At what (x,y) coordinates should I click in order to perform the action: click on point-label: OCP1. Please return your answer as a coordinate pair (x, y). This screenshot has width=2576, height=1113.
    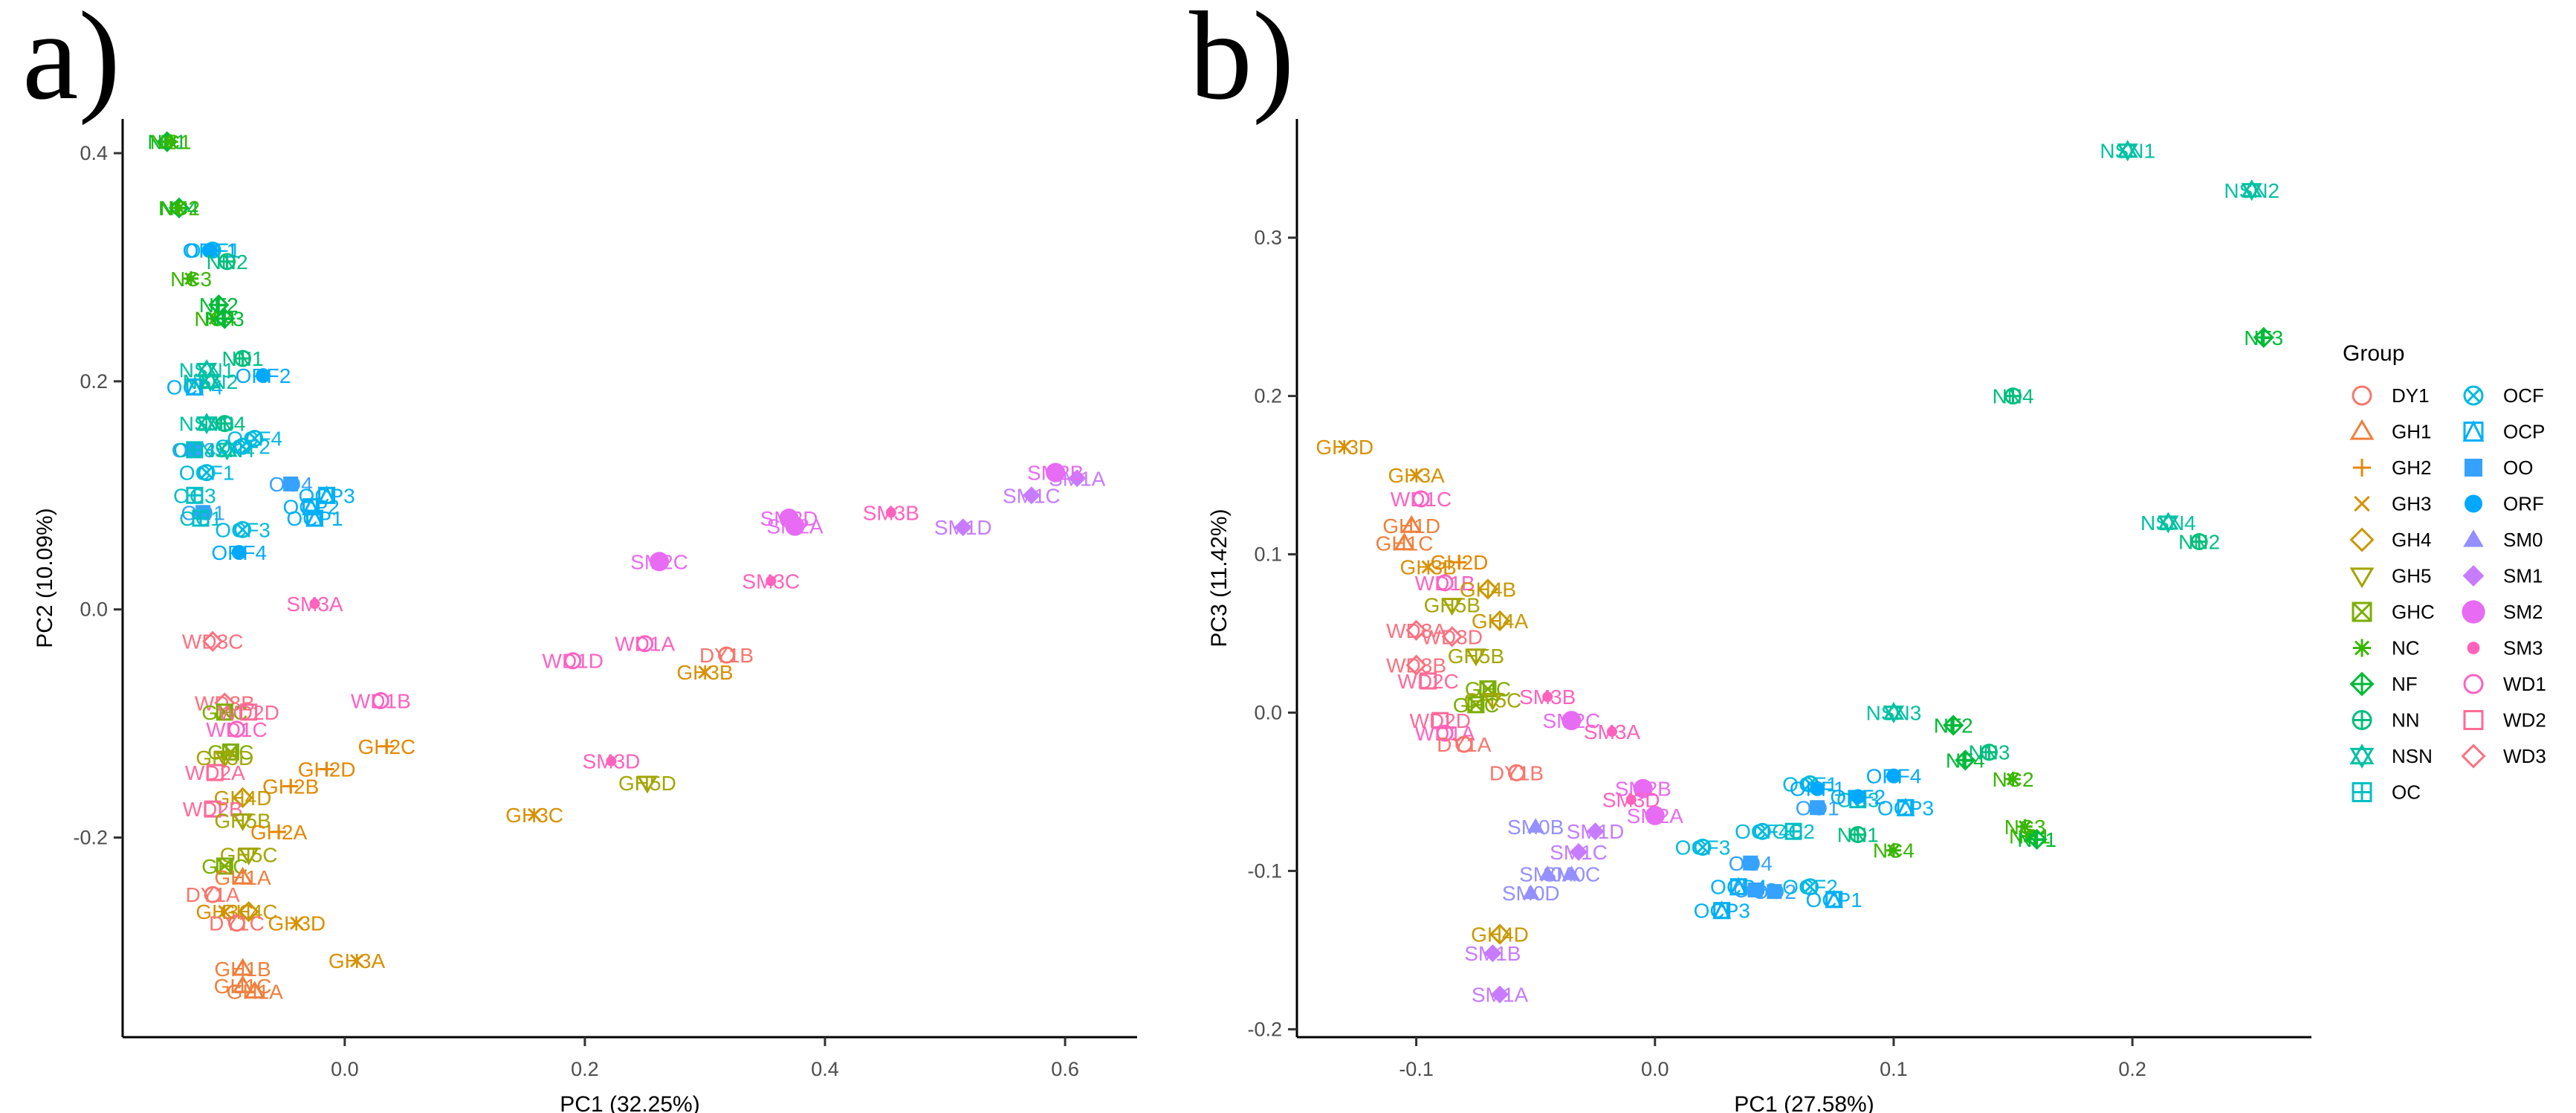
    Looking at the image, I should click on (1835, 900).